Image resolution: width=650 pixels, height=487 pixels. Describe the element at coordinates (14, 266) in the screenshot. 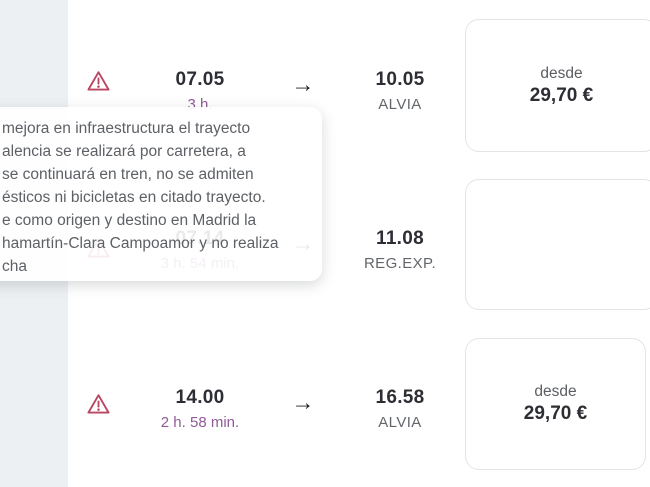

I see `tooltip-text-line: cha` at that location.